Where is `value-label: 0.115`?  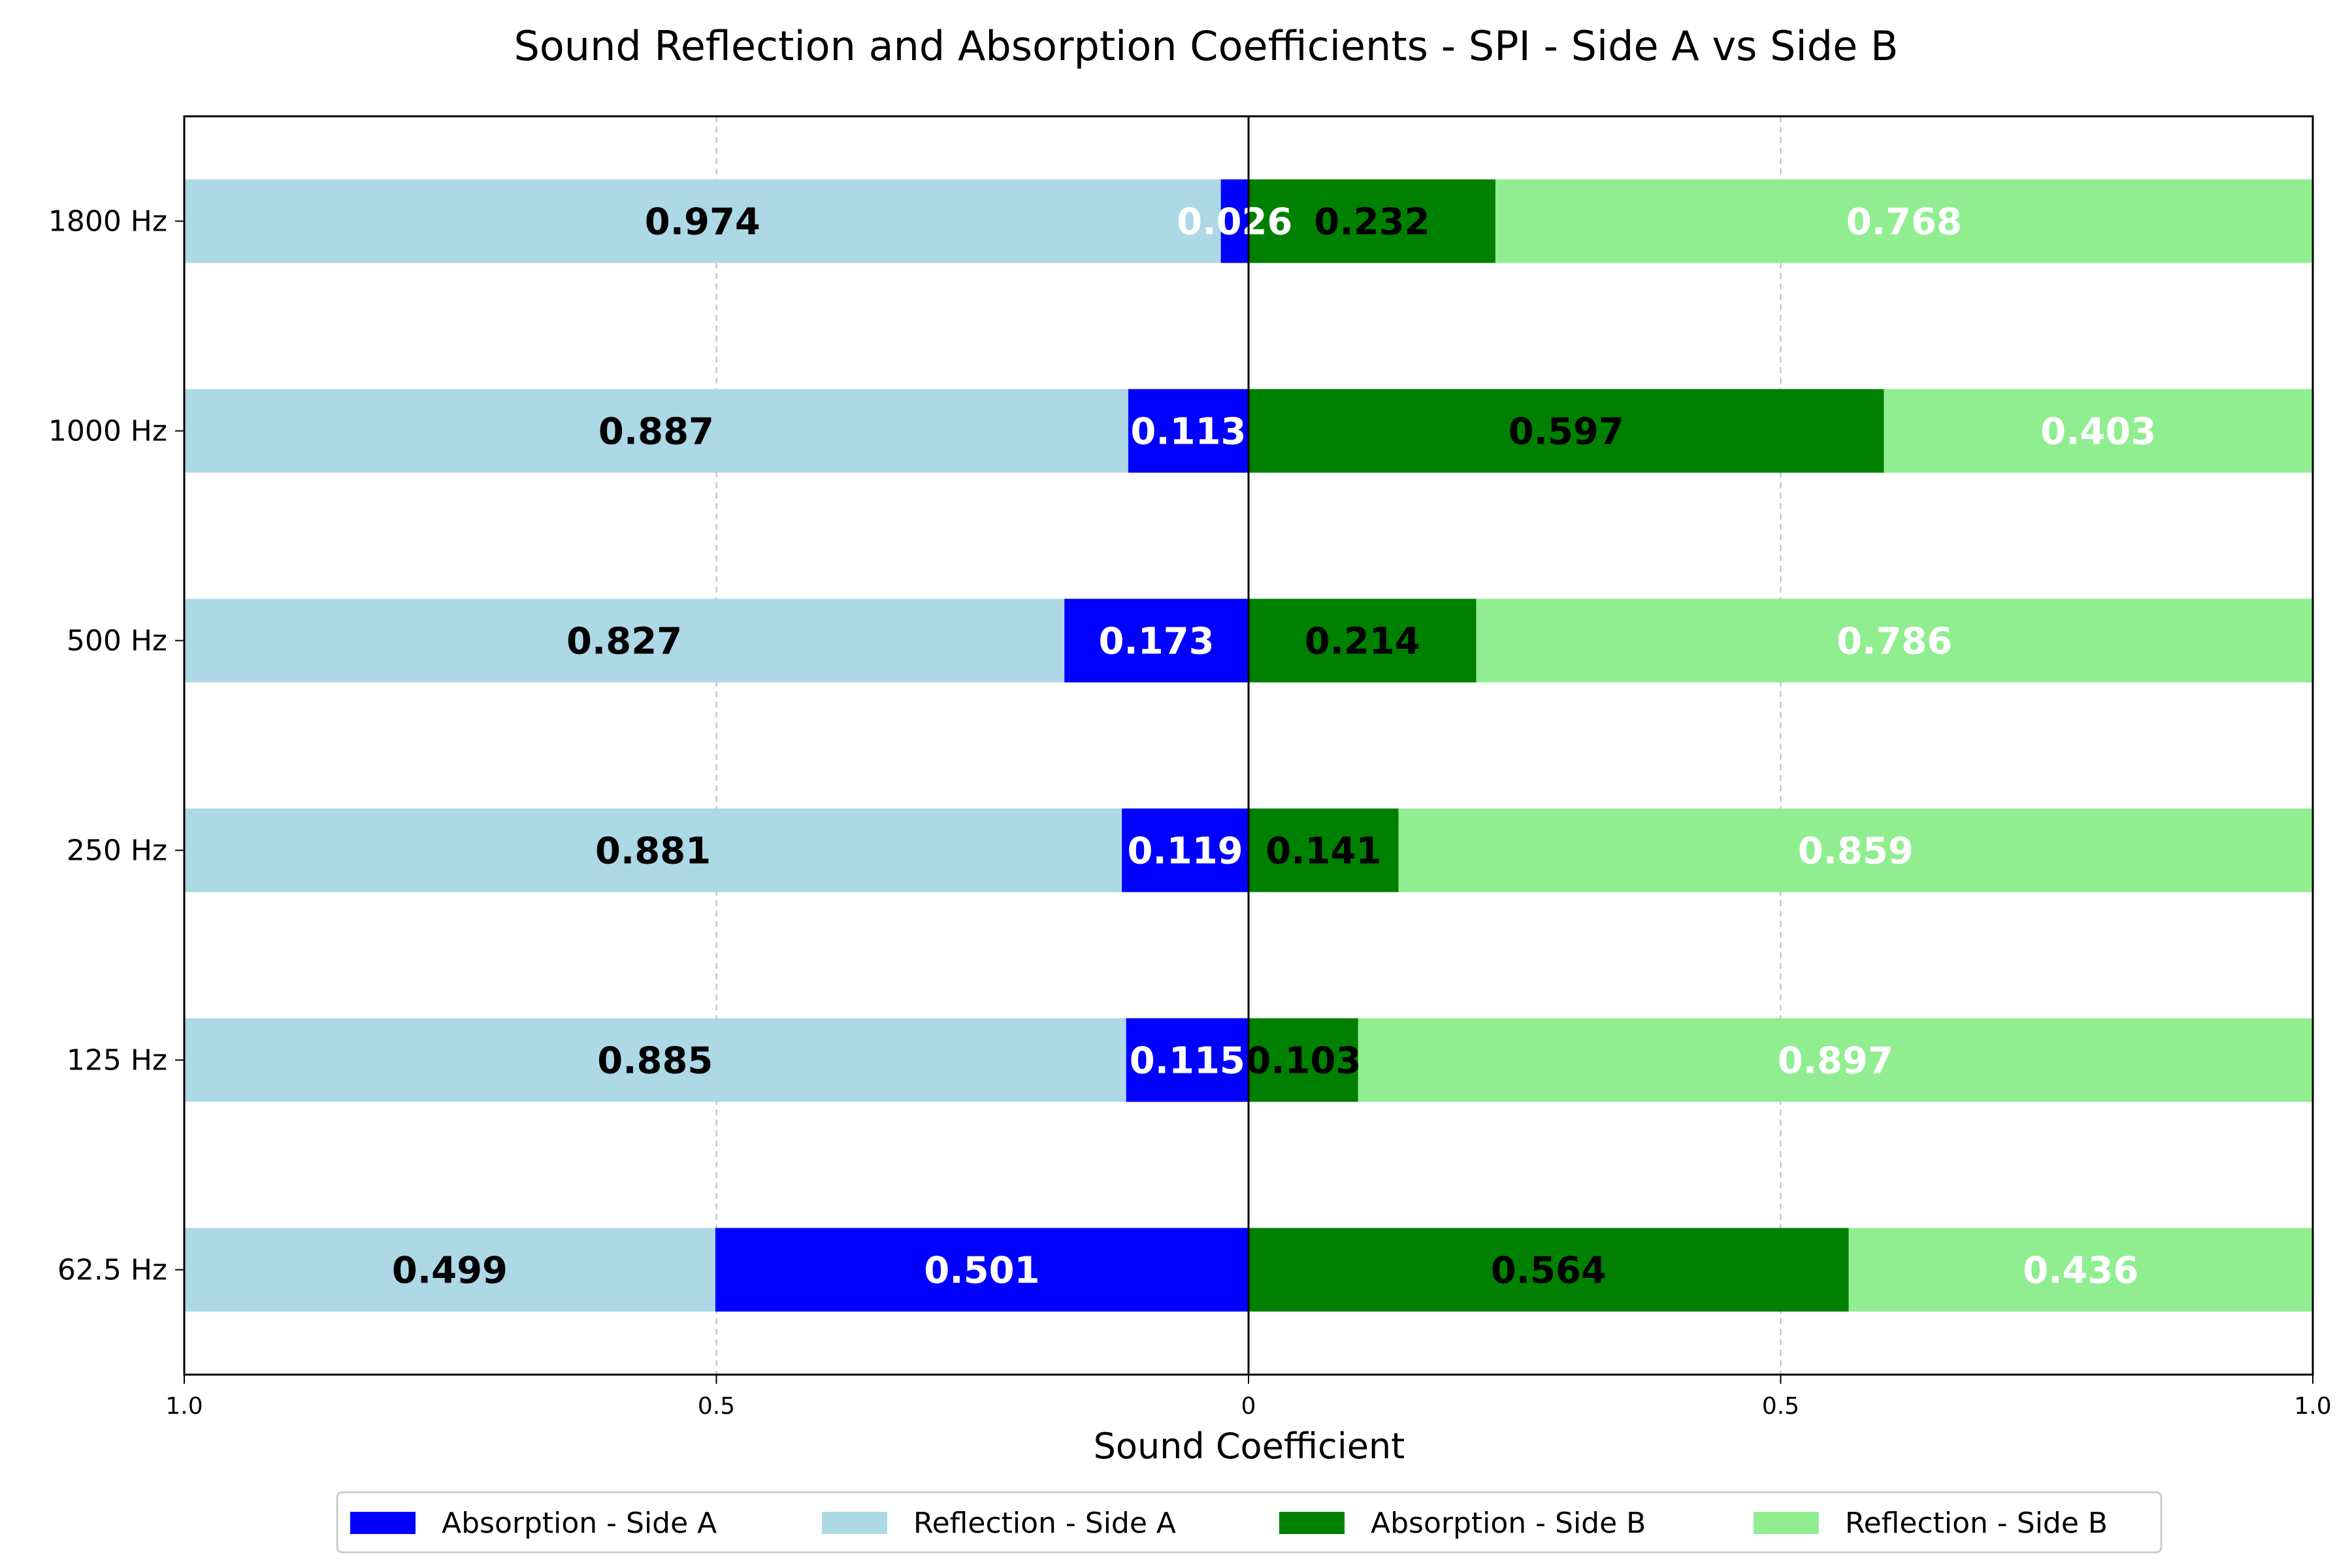 value-label: 0.115 is located at coordinates (1187, 1061).